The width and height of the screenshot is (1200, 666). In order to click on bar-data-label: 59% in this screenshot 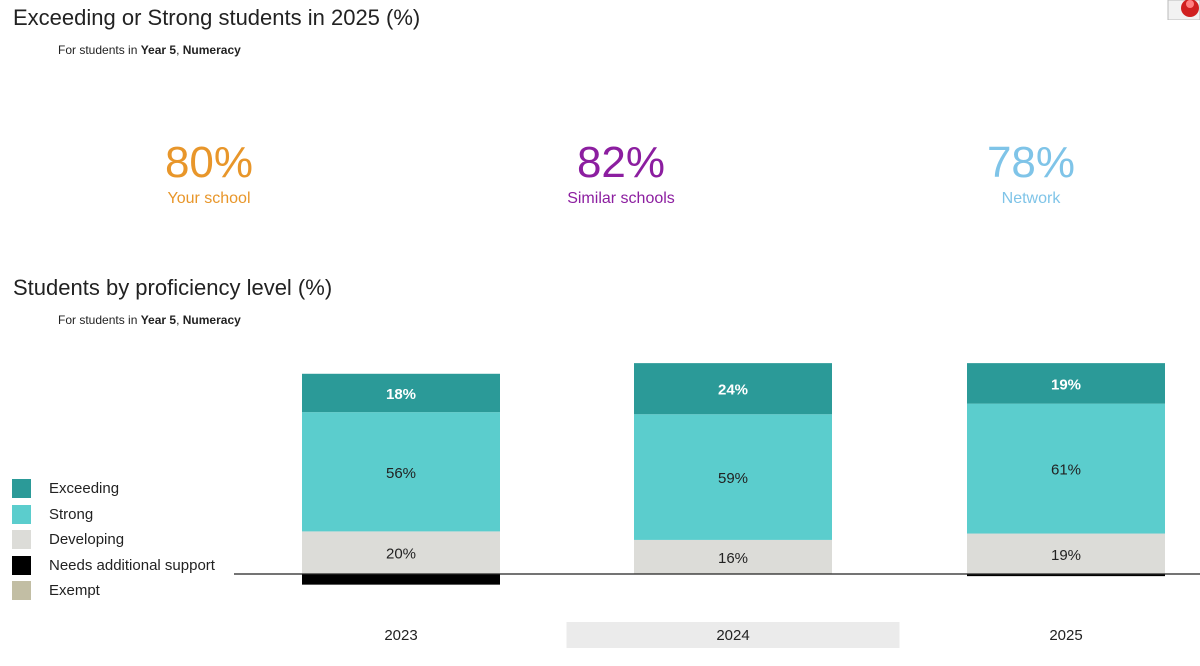, I will do `click(733, 478)`.